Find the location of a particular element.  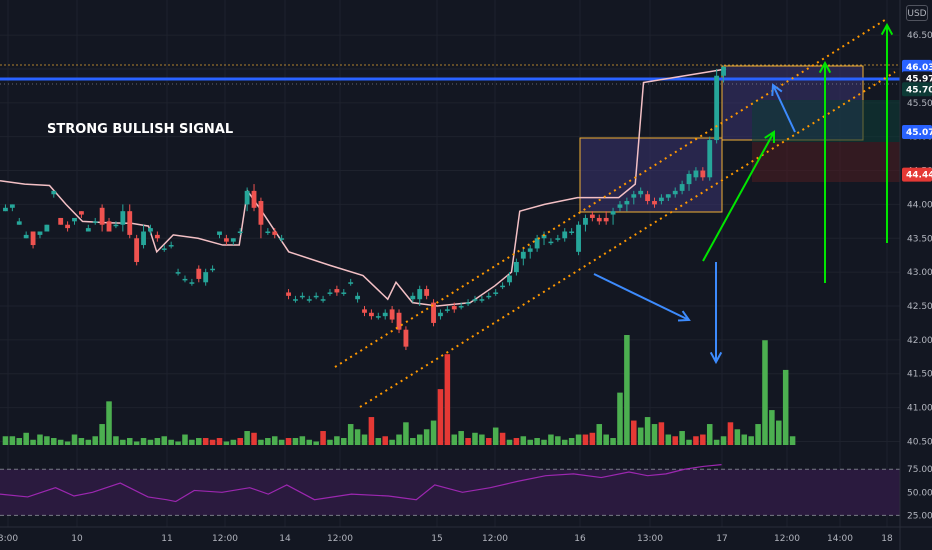

price-tick: 44.00 is located at coordinates (919, 205).